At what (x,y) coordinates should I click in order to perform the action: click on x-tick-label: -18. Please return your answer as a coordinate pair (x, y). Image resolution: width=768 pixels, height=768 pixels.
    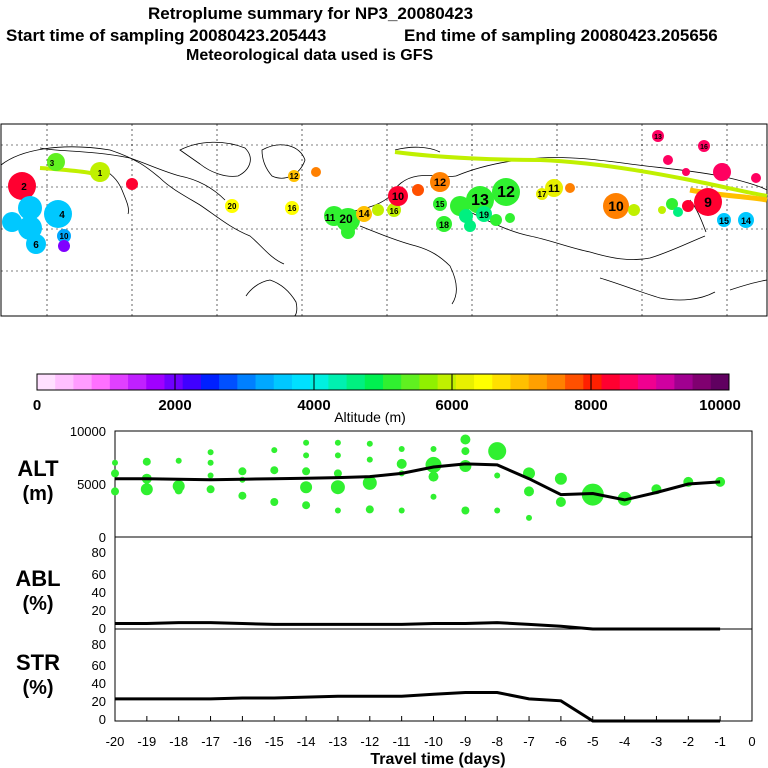
    Looking at the image, I should click on (178, 741).